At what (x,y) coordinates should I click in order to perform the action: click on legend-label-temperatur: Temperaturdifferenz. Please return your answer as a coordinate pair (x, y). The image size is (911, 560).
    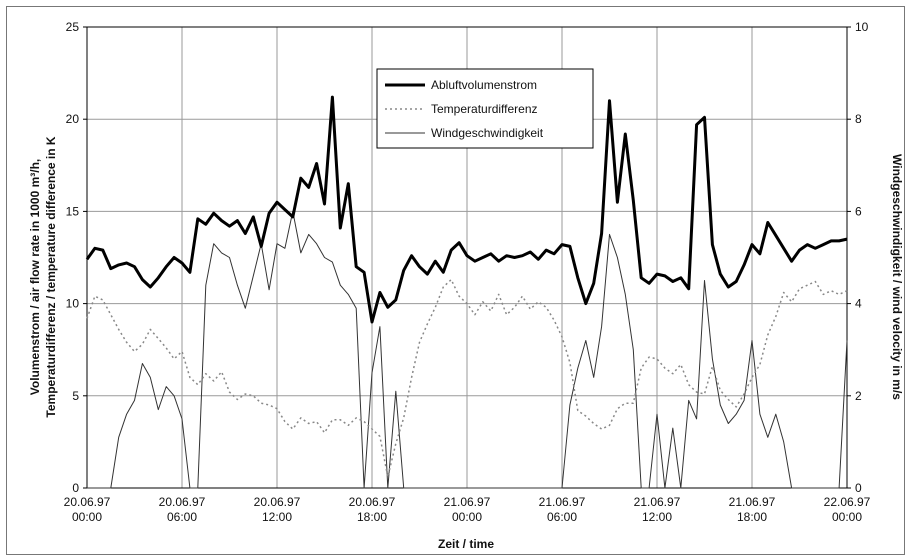
    Looking at the image, I should click on (484, 109).